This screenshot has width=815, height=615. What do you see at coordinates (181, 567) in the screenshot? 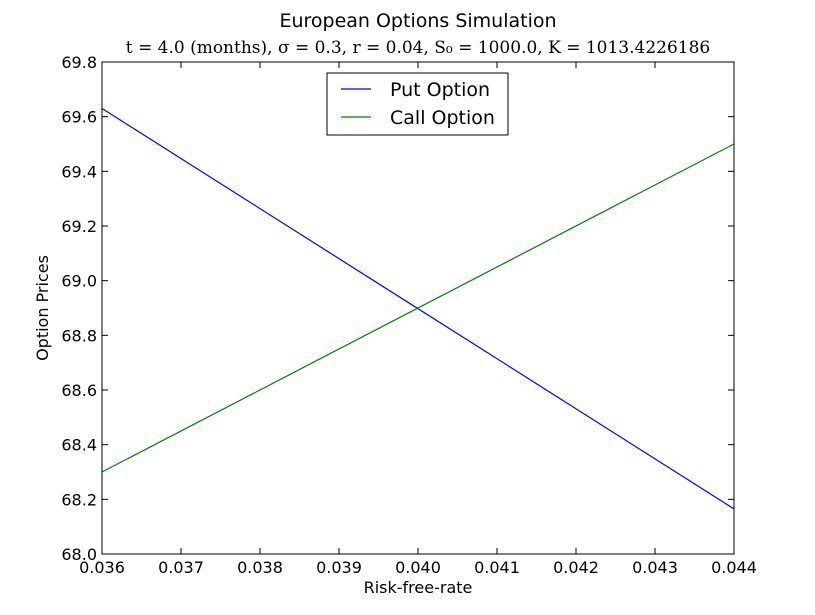
I see `x-tick-label: 0.037` at bounding box center [181, 567].